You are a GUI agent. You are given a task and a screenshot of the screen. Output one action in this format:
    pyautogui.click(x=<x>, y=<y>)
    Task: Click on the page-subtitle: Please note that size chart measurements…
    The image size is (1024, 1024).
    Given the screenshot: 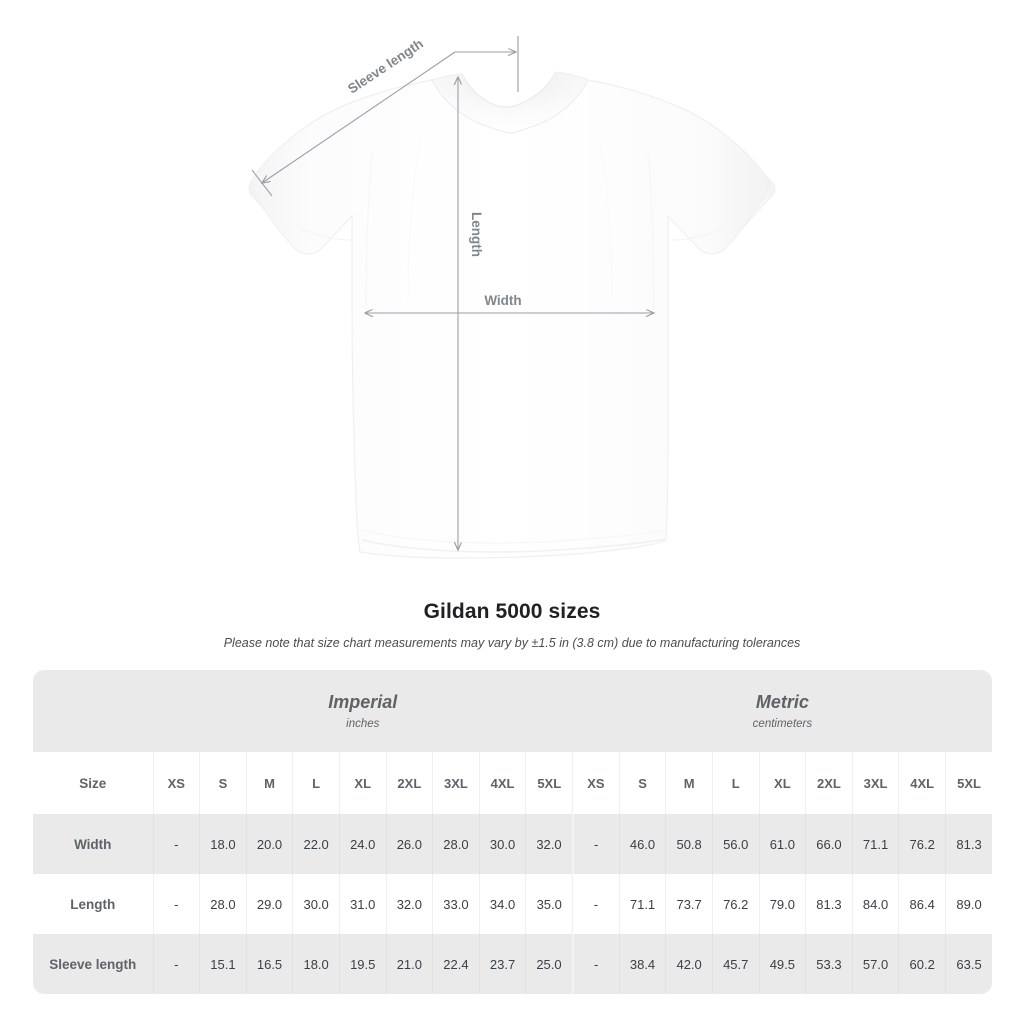 What is the action you would take?
    pyautogui.click(x=512, y=643)
    